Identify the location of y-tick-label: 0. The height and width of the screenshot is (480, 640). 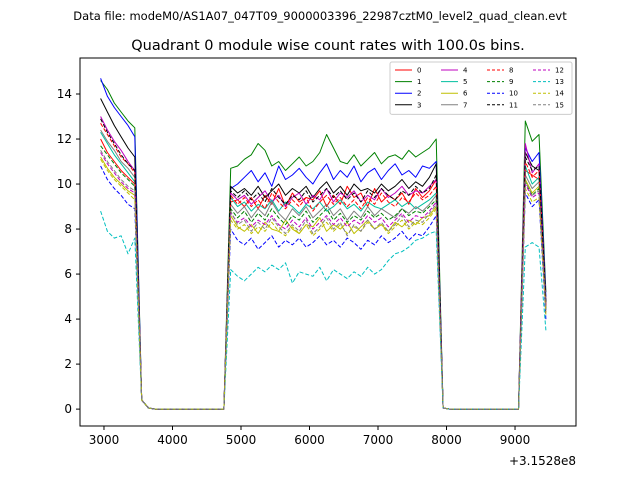
(68, 409).